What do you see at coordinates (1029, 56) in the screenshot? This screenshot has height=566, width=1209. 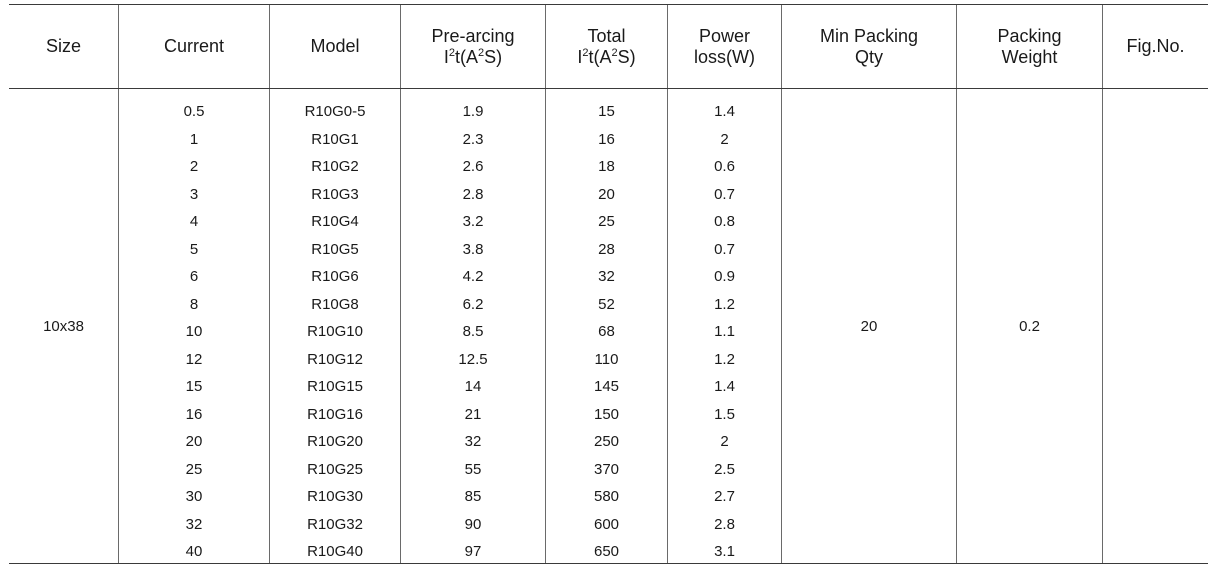 I see `header-packing-weight-line2: Weight` at bounding box center [1029, 56].